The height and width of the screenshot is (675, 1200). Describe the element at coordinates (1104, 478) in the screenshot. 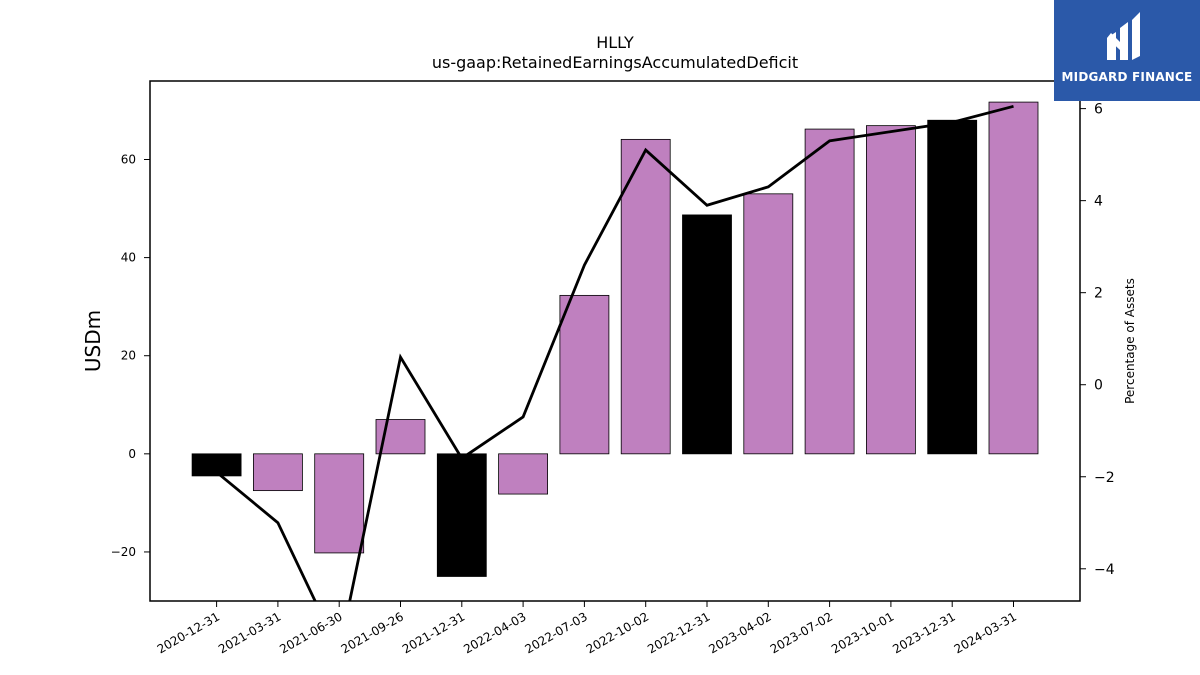

I see `y2-tick-label: −2` at that location.